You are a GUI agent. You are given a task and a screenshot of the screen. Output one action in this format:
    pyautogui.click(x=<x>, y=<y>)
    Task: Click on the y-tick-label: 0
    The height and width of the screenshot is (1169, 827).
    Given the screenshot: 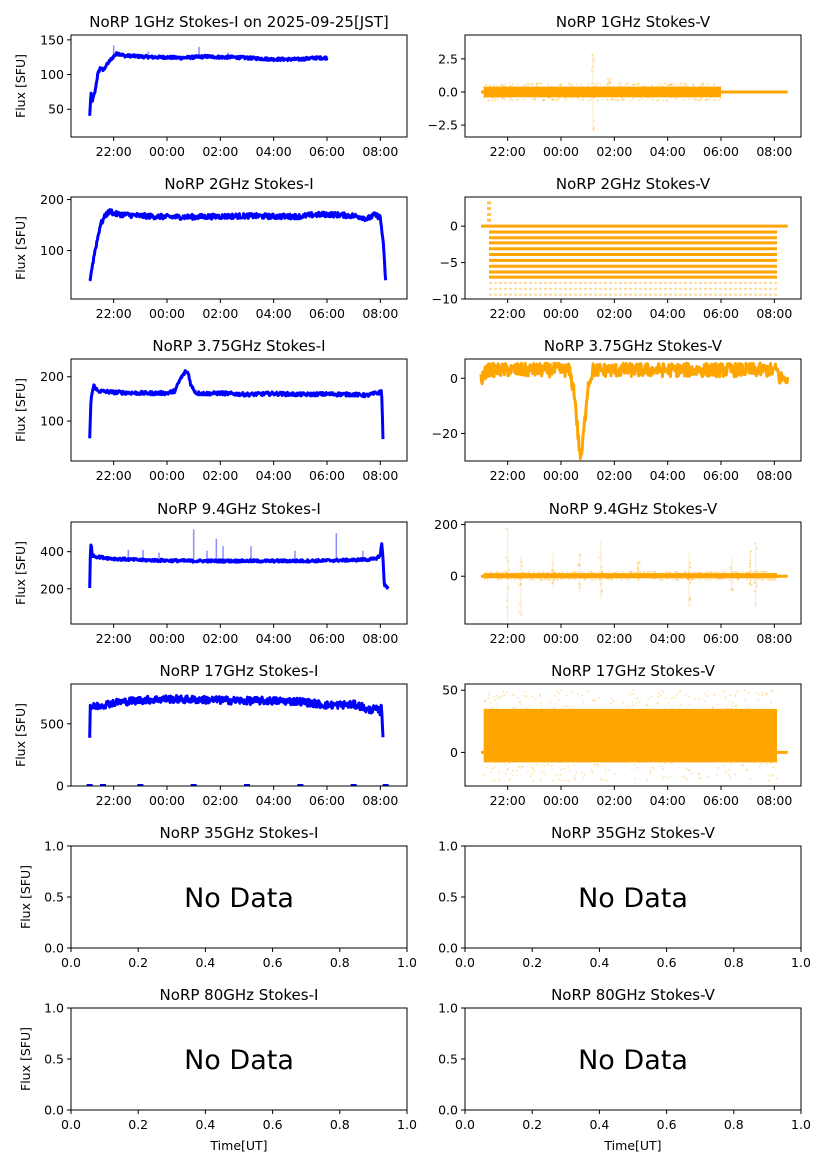 What is the action you would take?
    pyautogui.click(x=454, y=752)
    